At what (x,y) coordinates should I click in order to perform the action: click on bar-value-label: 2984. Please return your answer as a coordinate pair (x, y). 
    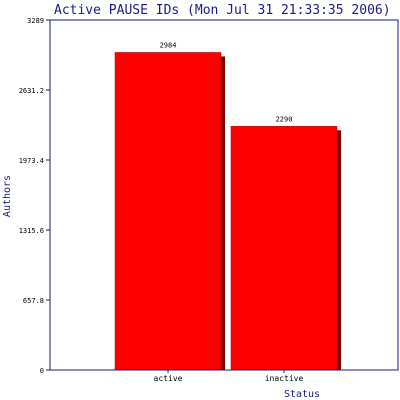
    Looking at the image, I should click on (168, 45).